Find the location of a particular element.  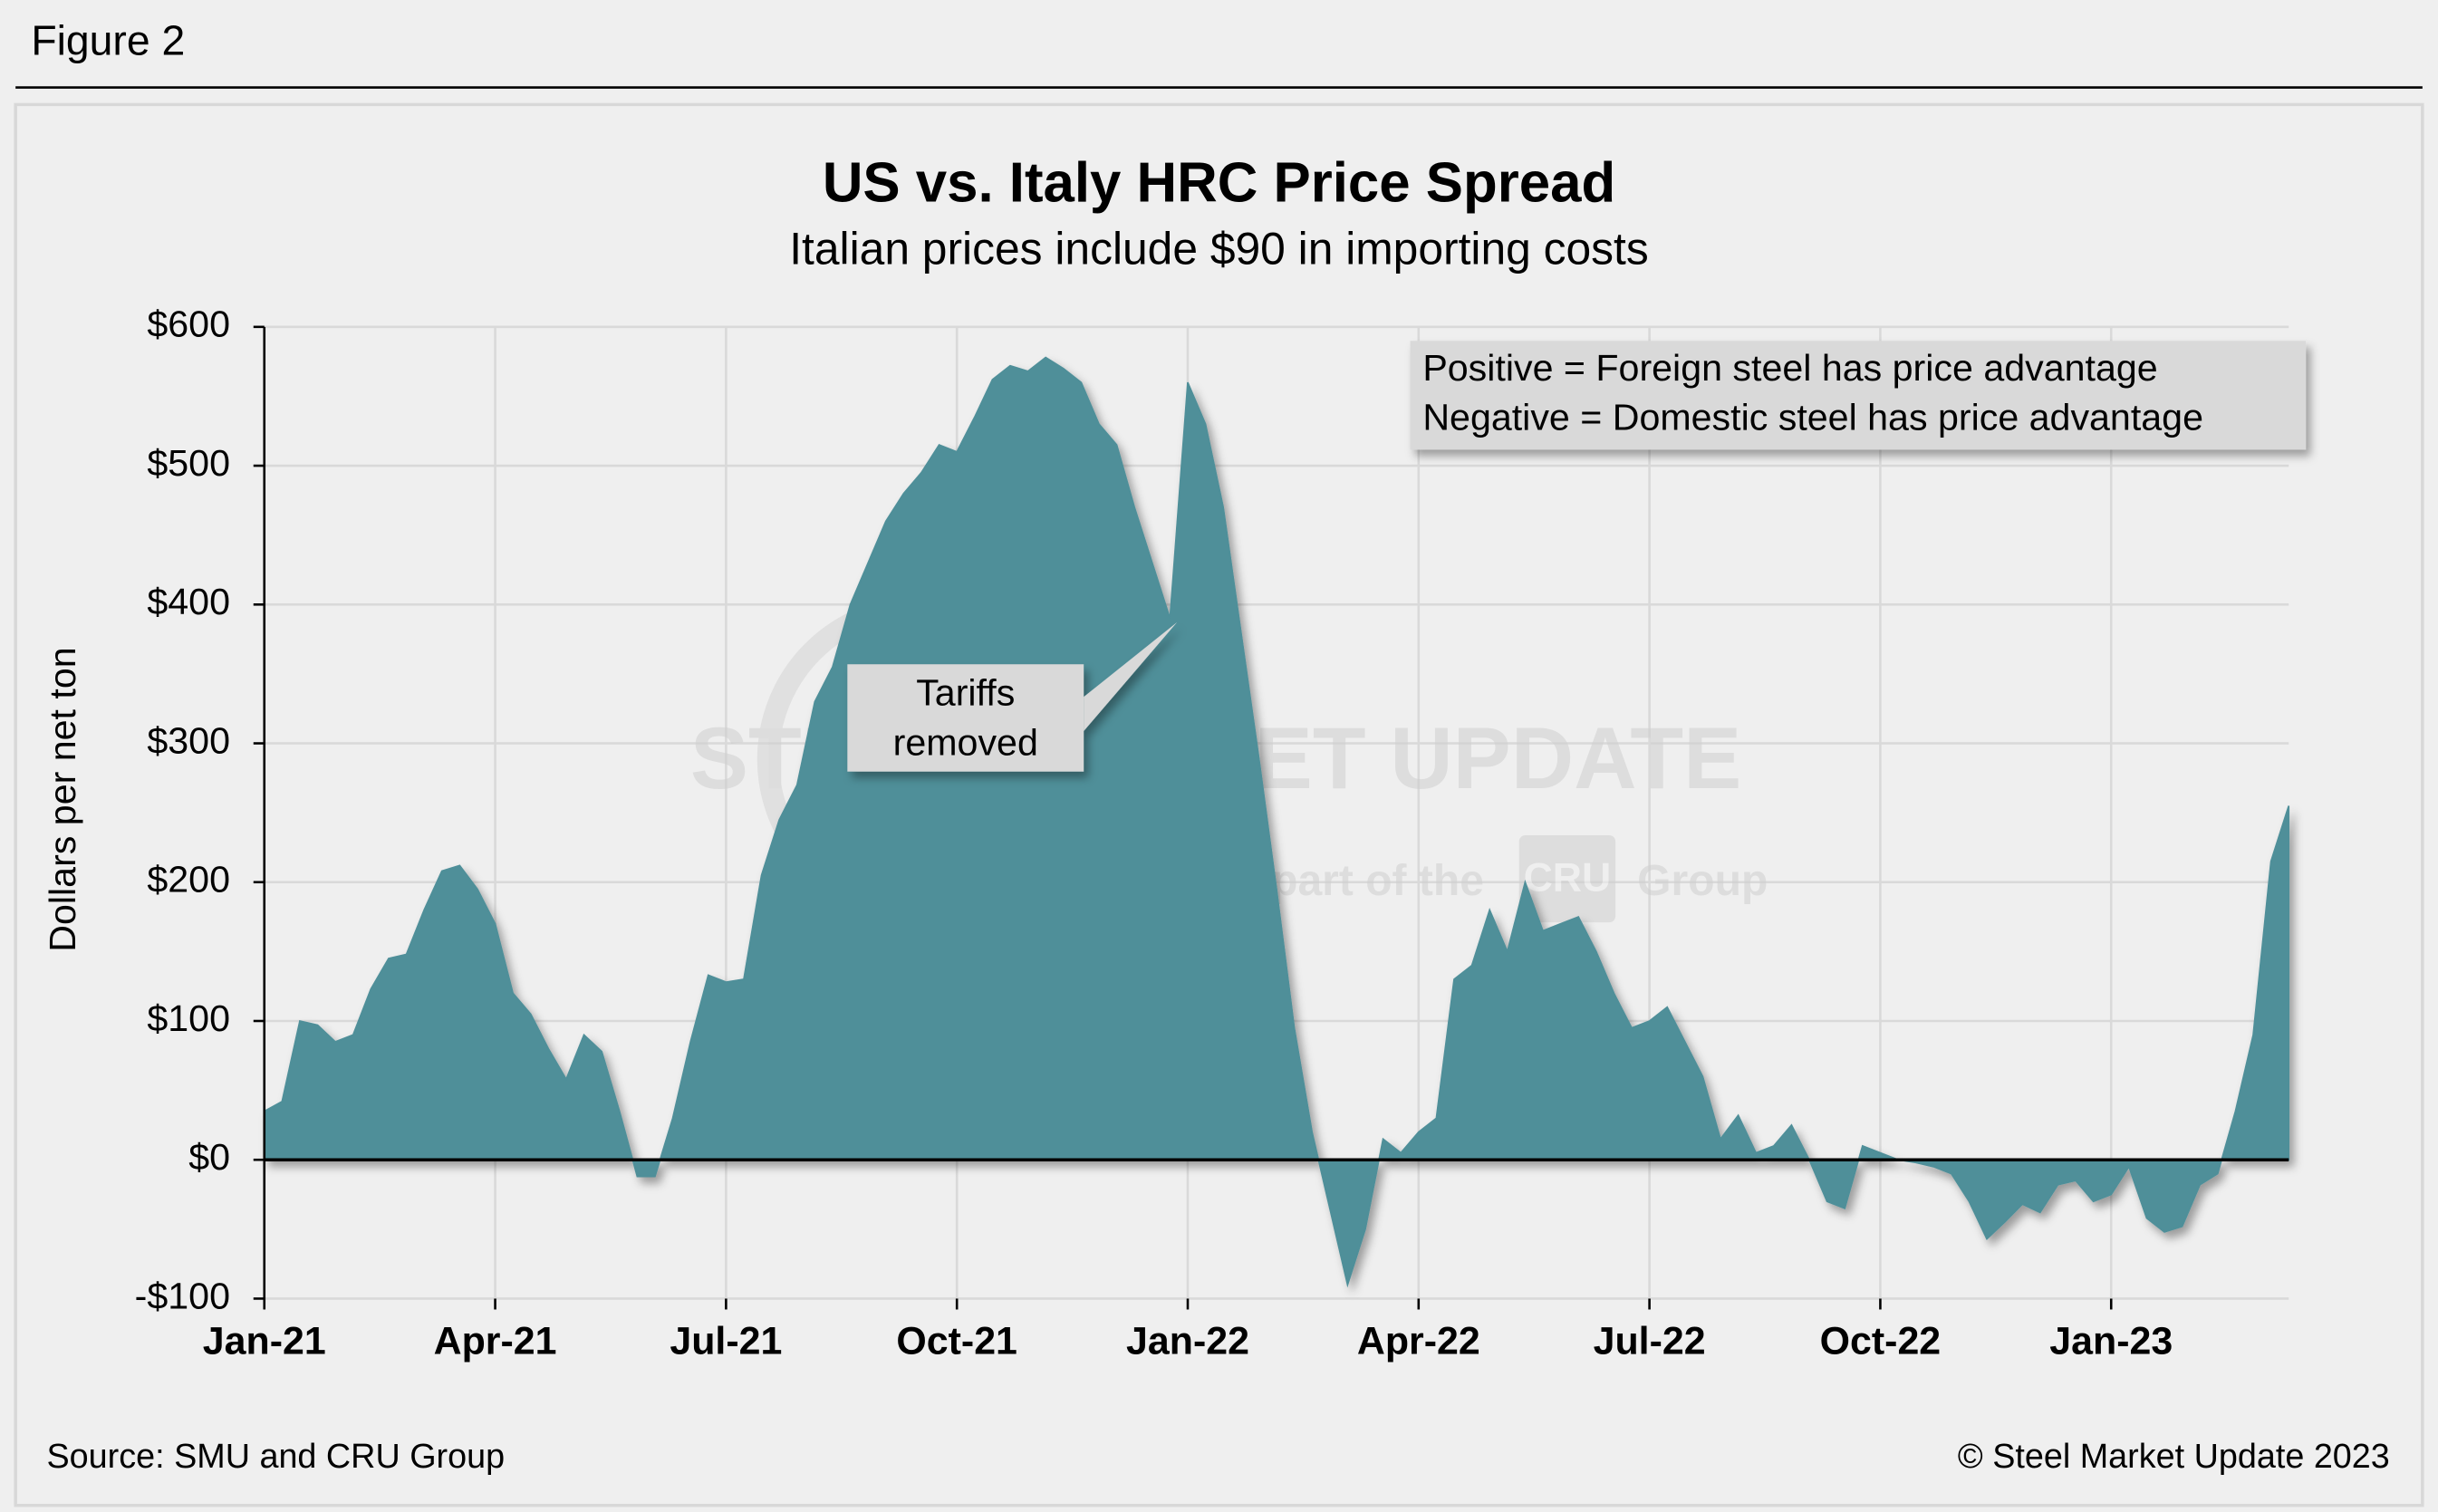

y-tick-label: $100 is located at coordinates (189, 1018).